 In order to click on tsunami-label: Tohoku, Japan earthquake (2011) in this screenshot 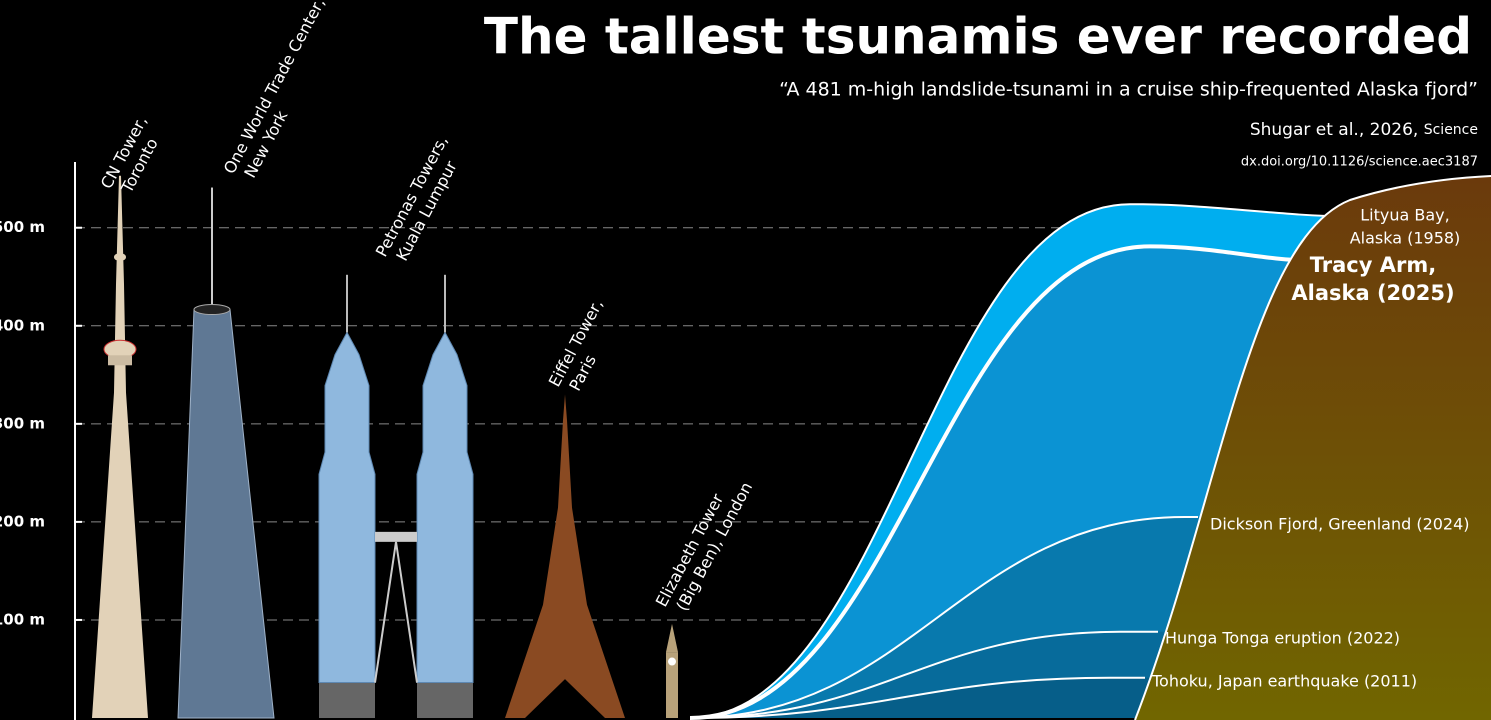, I will do `click(1284, 681)`.